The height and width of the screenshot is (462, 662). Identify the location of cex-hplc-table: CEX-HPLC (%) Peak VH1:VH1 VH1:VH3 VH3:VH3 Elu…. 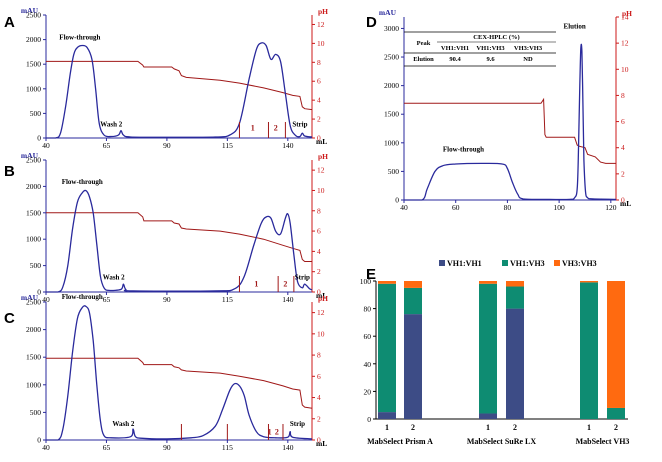
(480, 49).